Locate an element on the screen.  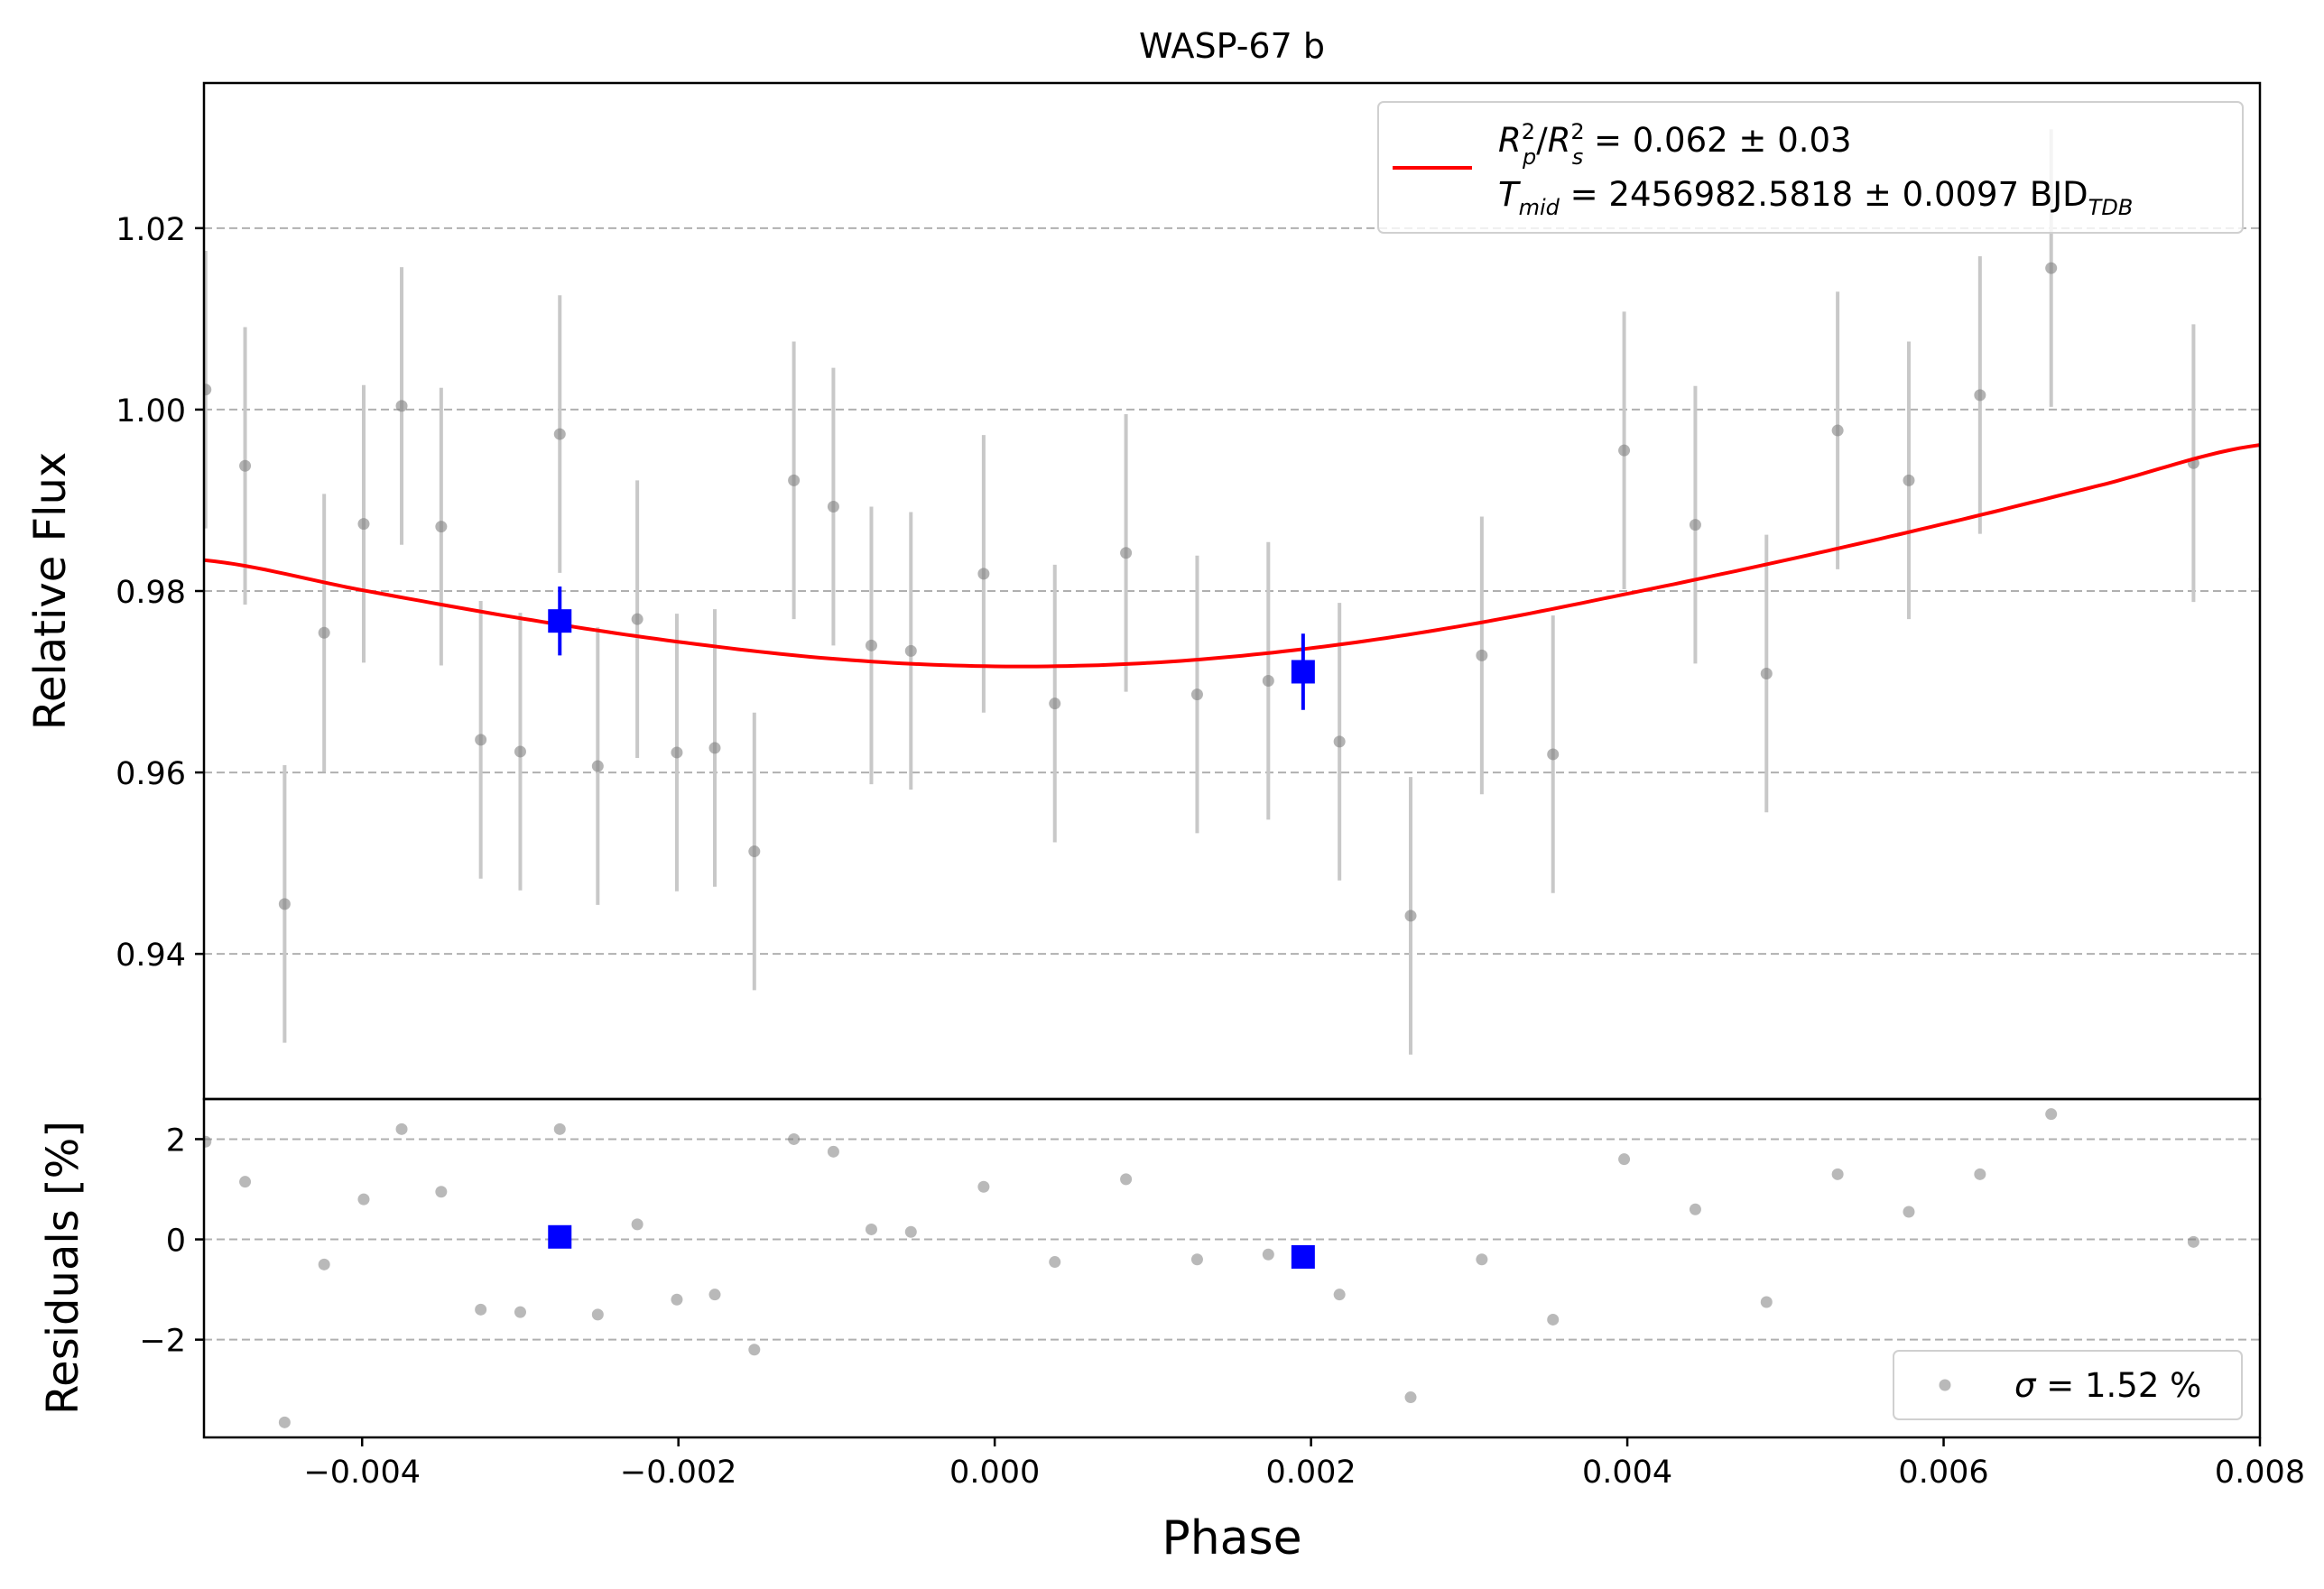
phase-x-tick-label: 0.002 is located at coordinates (1311, 1473).